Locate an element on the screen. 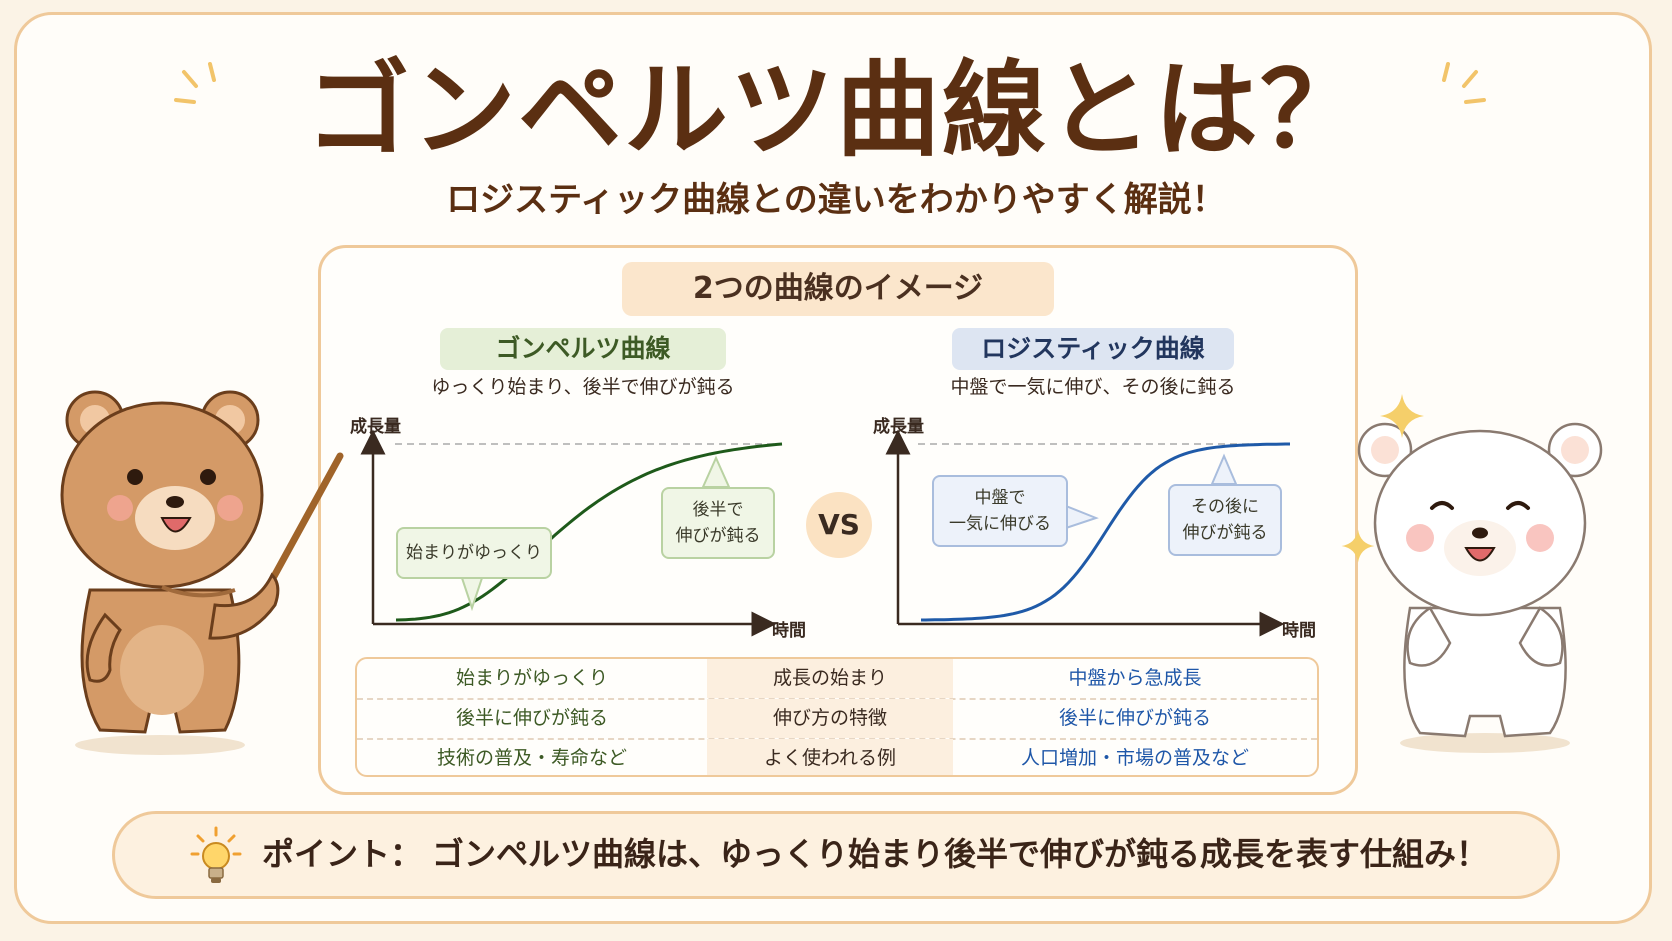  page-subtitle: ロジスティック曲線との違いをわかりやすく解説！ is located at coordinates (836, 200).